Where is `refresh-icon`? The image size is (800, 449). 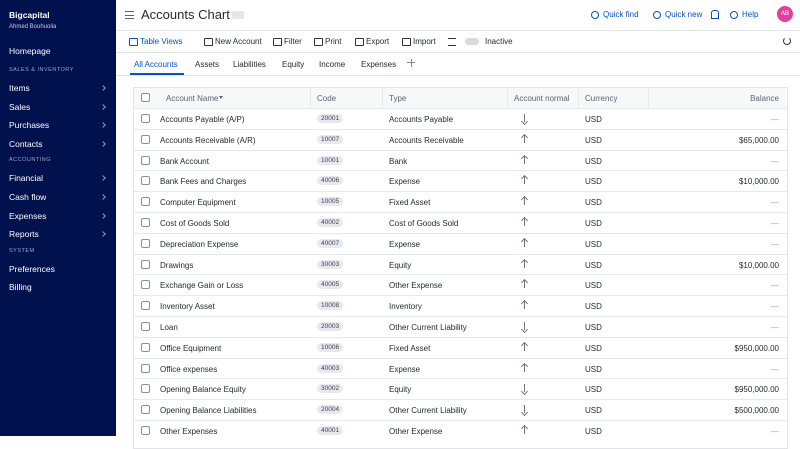 refresh-icon is located at coordinates (787, 41).